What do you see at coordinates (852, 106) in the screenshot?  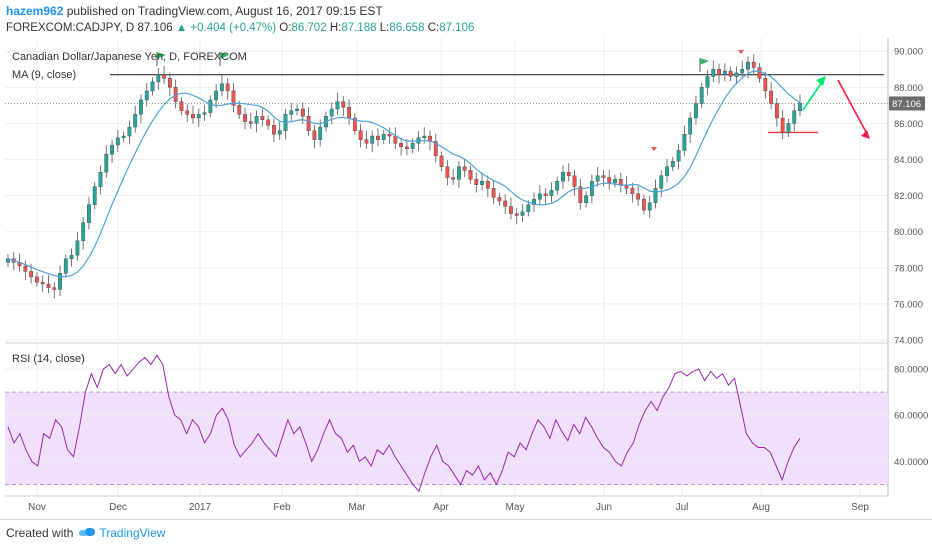 I see `projection-arrow-down` at bounding box center [852, 106].